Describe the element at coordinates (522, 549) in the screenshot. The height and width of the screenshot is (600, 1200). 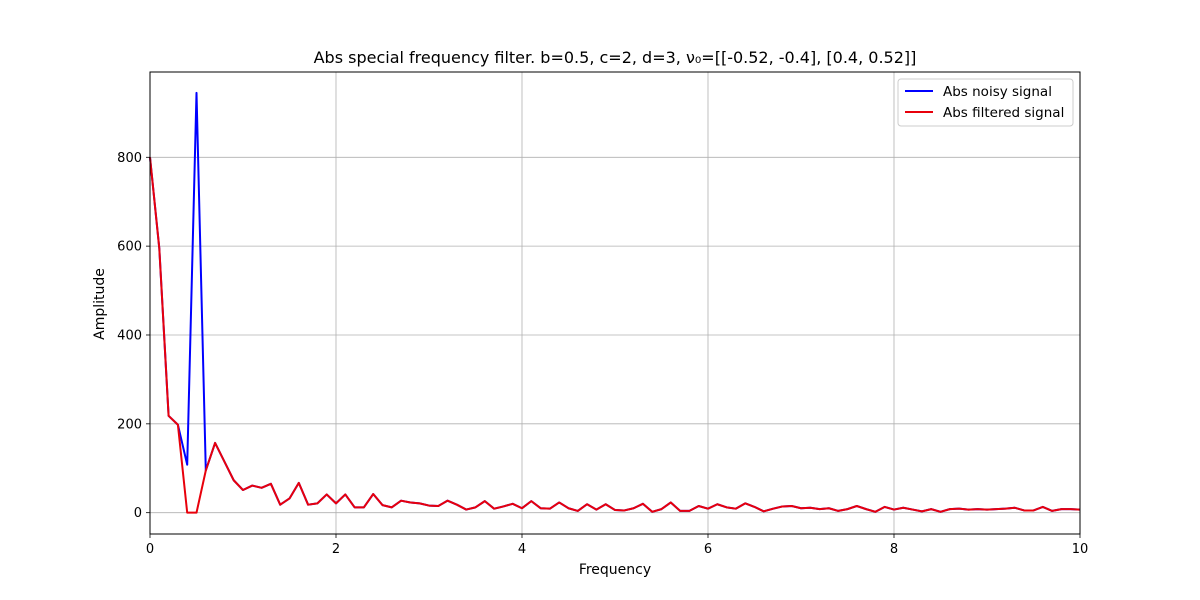
I see `x-tick-label: 4` at that location.